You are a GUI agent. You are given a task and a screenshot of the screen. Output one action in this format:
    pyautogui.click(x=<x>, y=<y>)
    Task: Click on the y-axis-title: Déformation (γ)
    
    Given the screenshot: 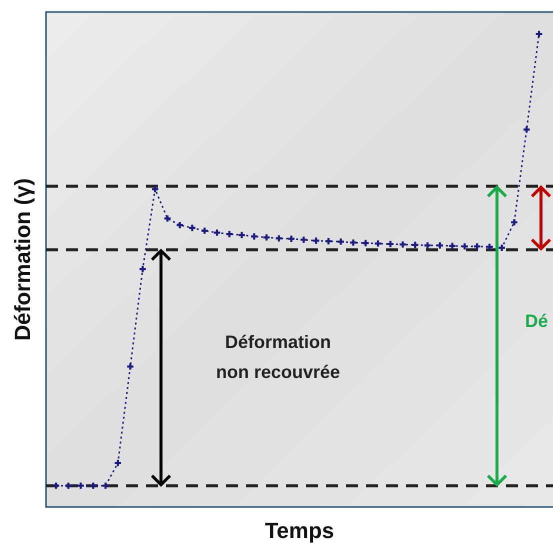 What is the action you would take?
    pyautogui.click(x=22, y=259)
    